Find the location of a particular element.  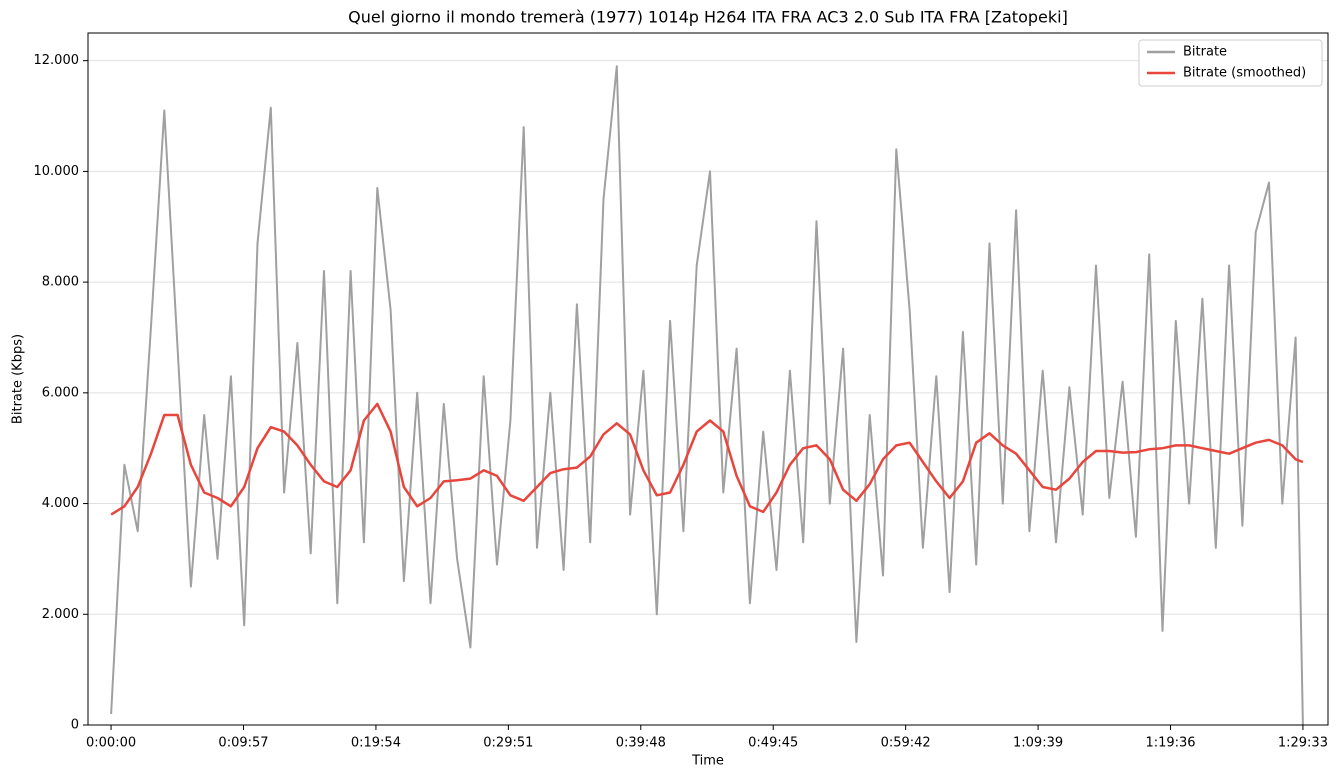

x-tick-label: 0:19:54 is located at coordinates (376, 743).